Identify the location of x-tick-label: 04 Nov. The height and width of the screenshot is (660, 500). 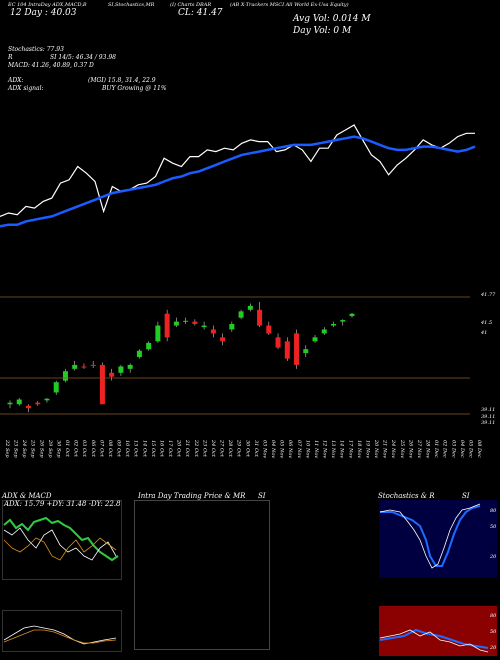
(273, 449).